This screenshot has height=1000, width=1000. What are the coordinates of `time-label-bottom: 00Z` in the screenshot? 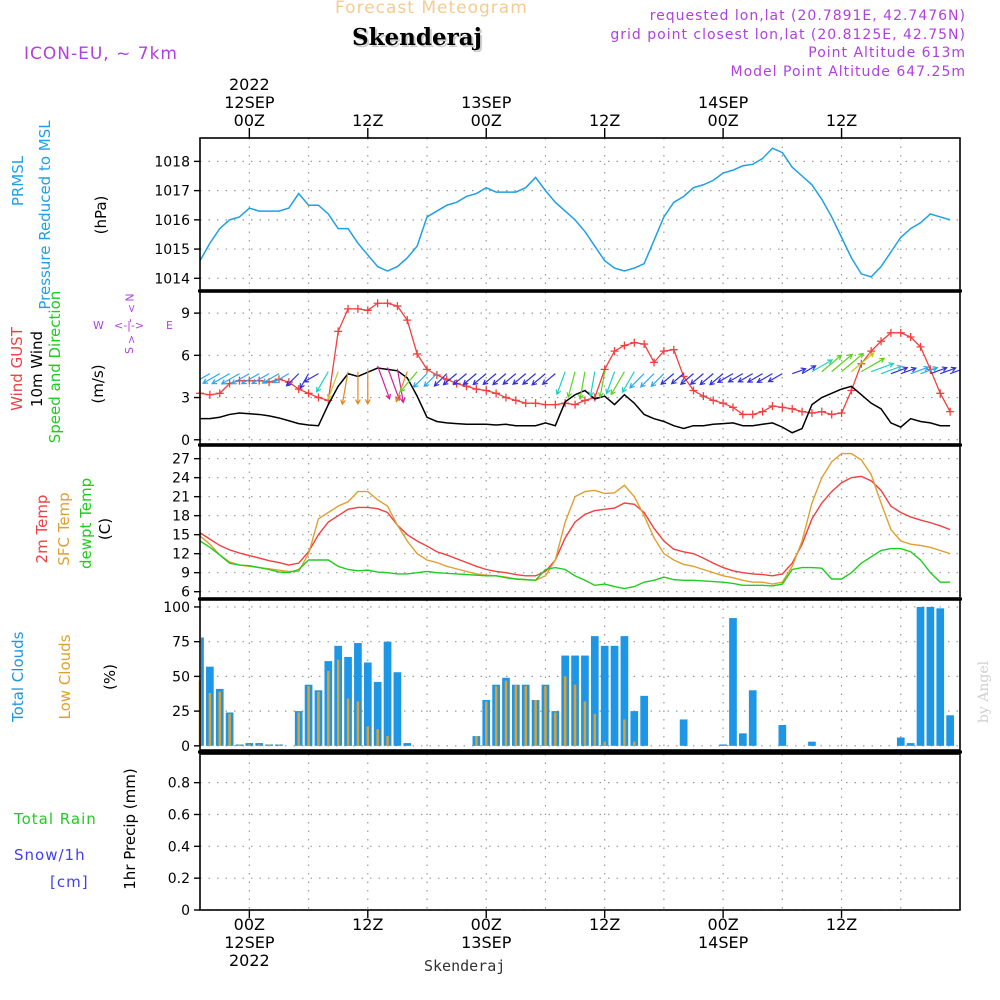 It's located at (722, 924).